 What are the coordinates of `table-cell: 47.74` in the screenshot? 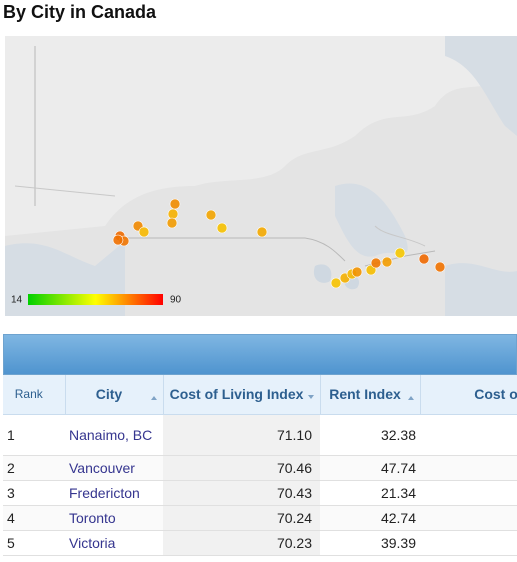 It's located at (370, 468).